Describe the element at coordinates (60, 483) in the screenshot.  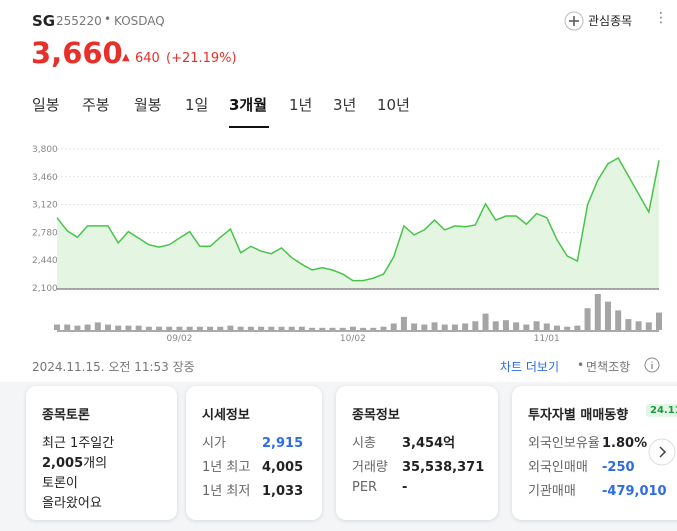
I see `card-text: 토론이` at that location.